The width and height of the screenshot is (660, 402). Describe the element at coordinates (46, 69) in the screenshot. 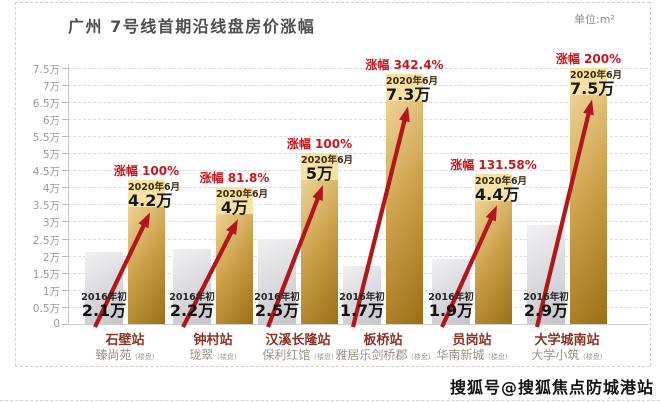

I see `axis-tick-label: 7.5万` at that location.